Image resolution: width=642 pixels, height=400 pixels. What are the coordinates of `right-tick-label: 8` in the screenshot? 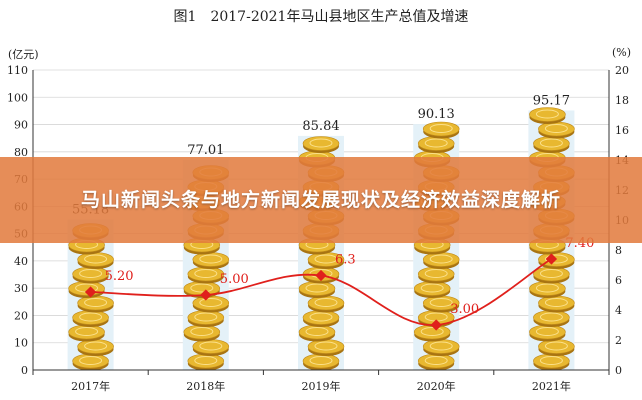 It's located at (618, 250).